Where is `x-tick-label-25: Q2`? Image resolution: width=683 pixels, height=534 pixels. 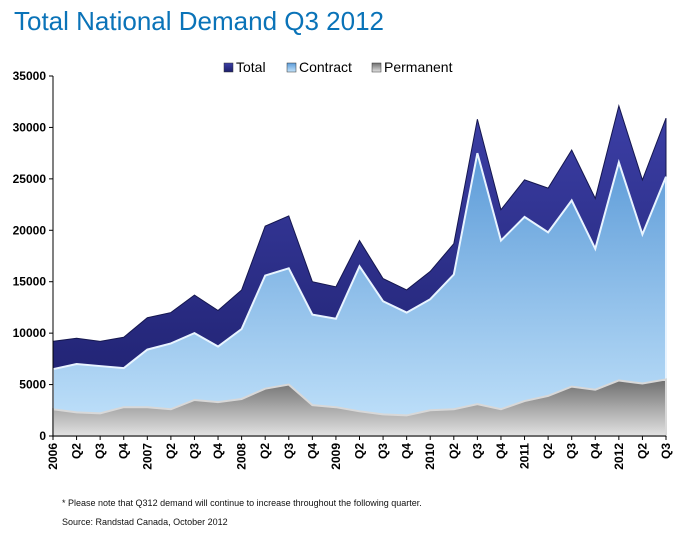 x-tick-label-25: Q2 is located at coordinates (642, 451).